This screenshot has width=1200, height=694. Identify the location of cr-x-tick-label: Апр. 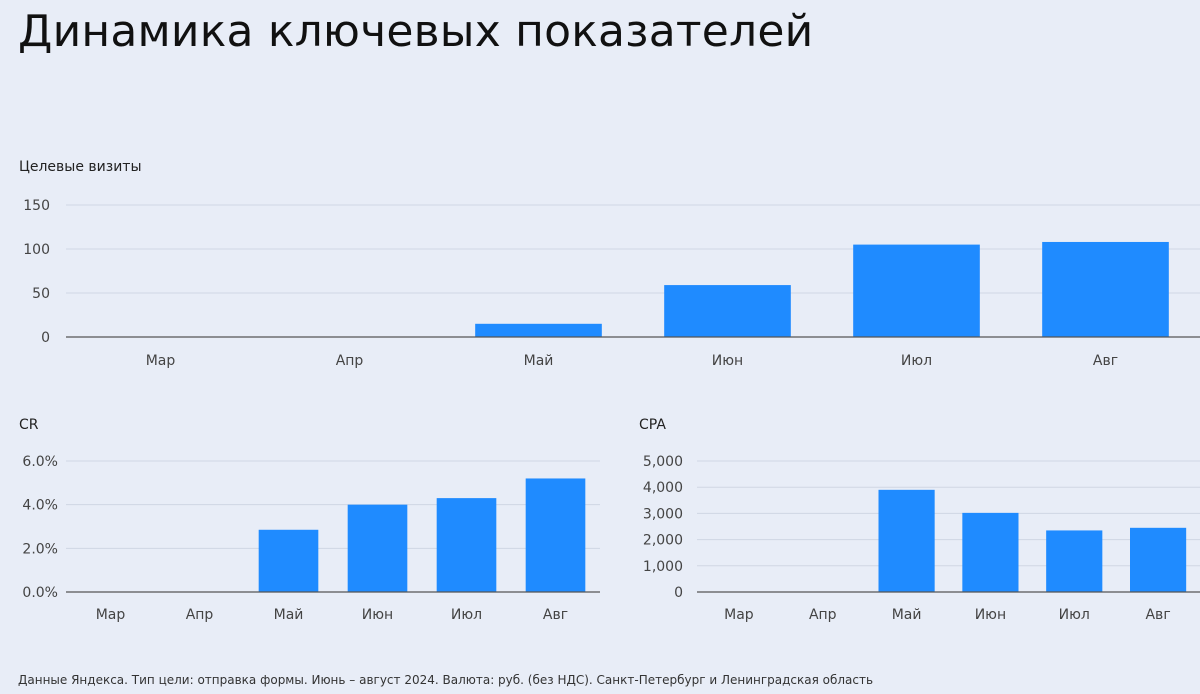
(200, 615).